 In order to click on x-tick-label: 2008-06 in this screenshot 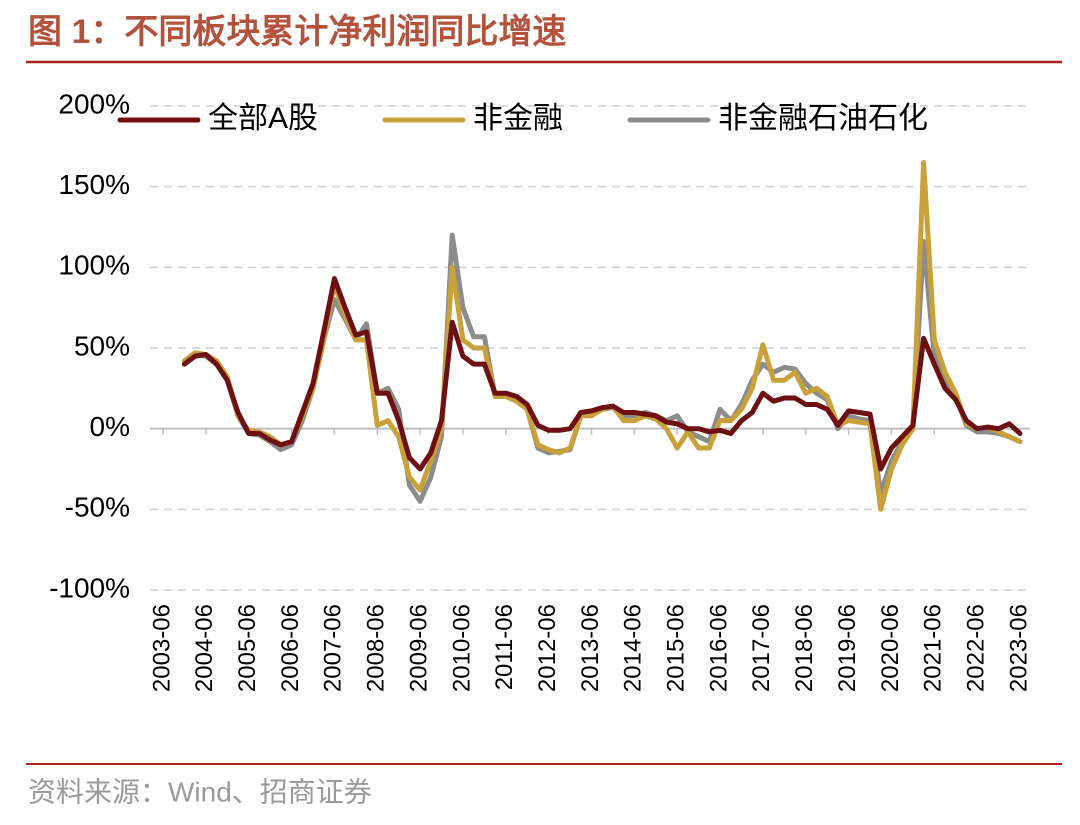, I will do `click(376, 648)`.